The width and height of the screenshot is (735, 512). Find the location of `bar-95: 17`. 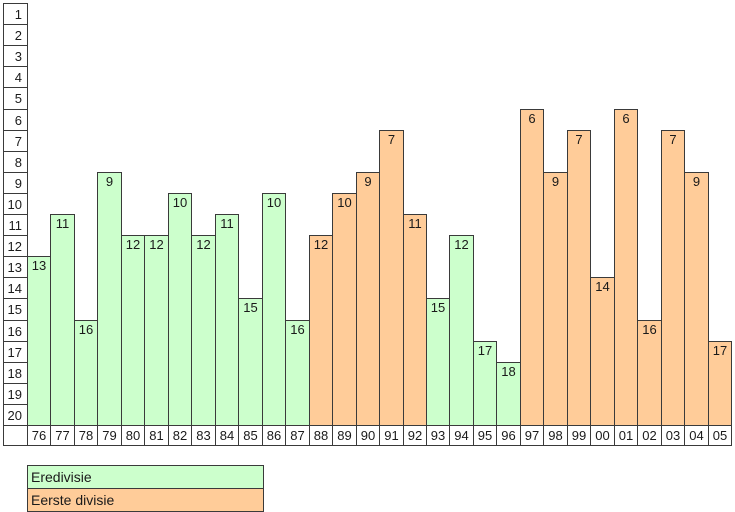

bar-95: 17 is located at coordinates (485, 383).